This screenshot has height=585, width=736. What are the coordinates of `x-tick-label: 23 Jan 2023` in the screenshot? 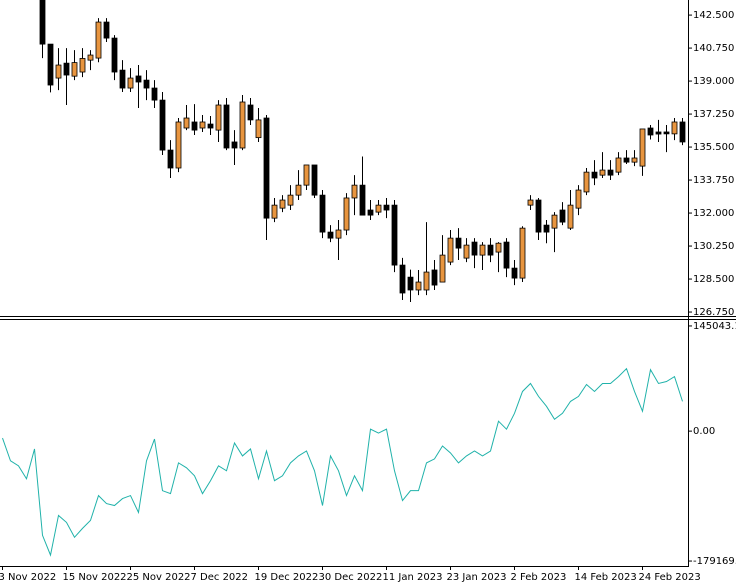 It's located at (477, 577).